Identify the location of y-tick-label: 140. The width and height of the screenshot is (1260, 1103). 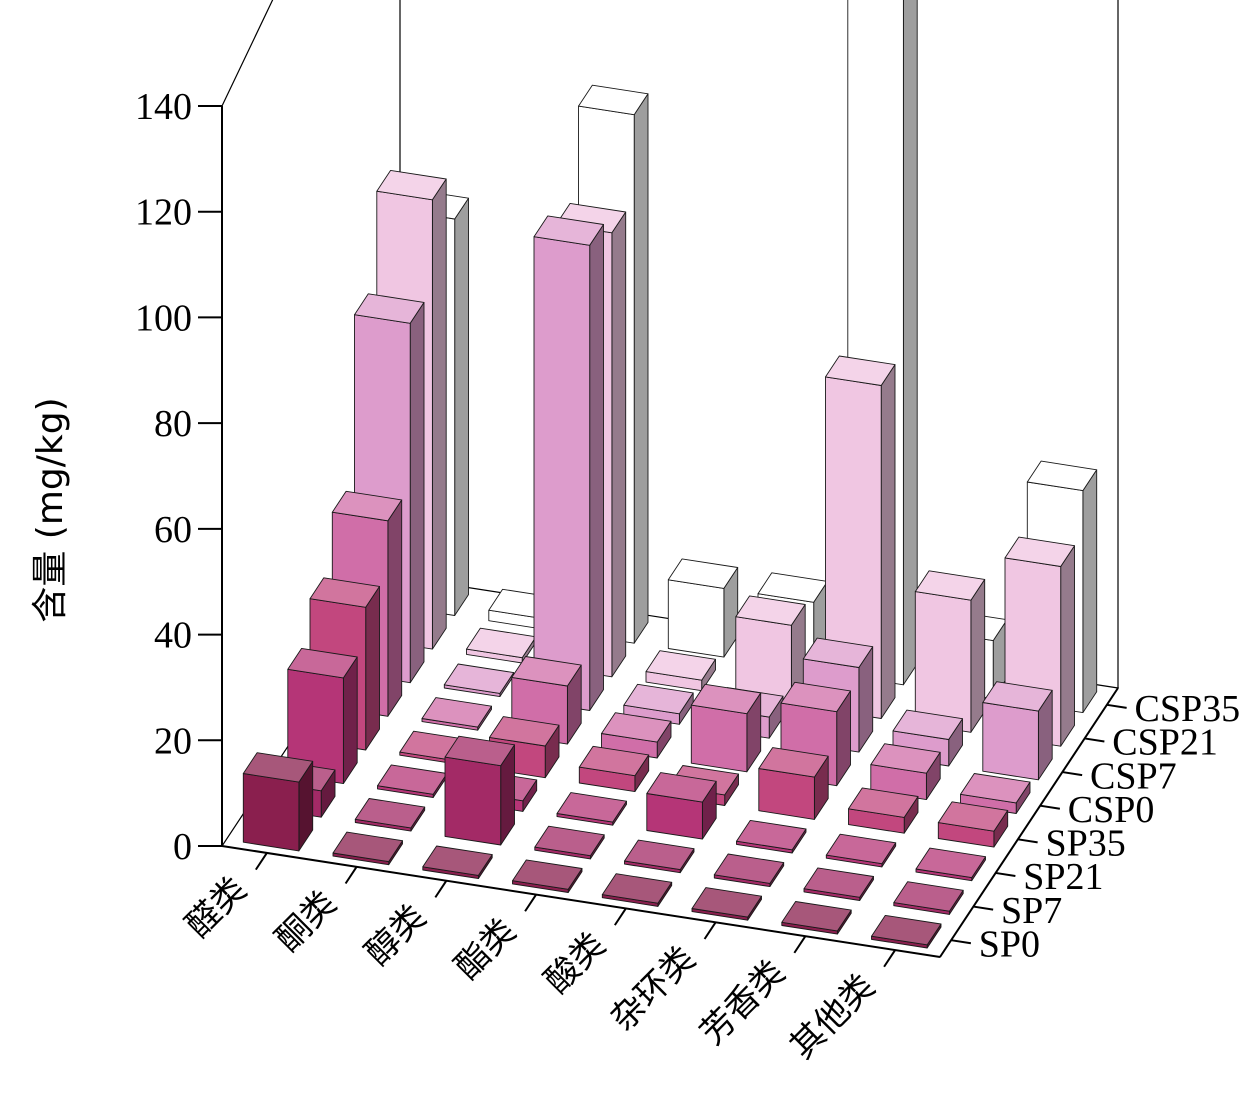
(163, 107).